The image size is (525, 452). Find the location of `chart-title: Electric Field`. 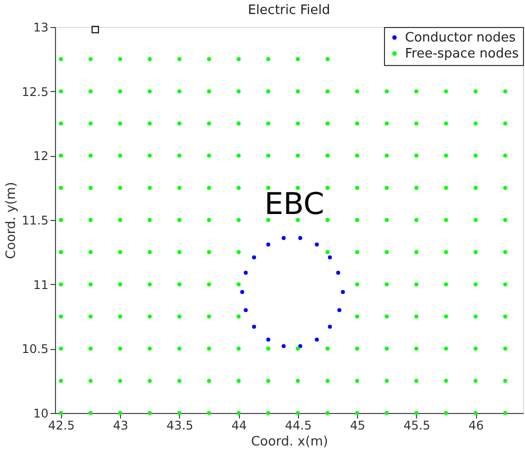

chart-title: Electric Field is located at coordinates (289, 10).